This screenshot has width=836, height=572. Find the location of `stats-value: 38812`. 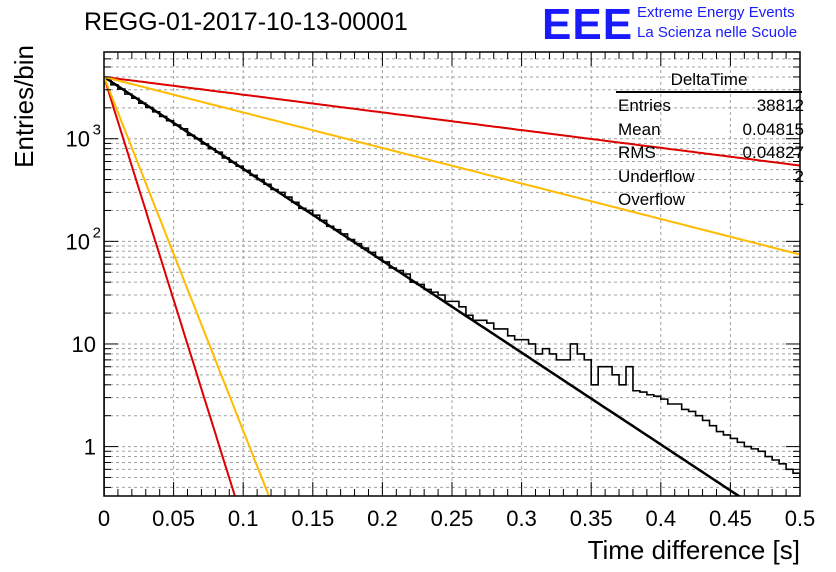

stats-value: 38812 is located at coordinates (780, 105).